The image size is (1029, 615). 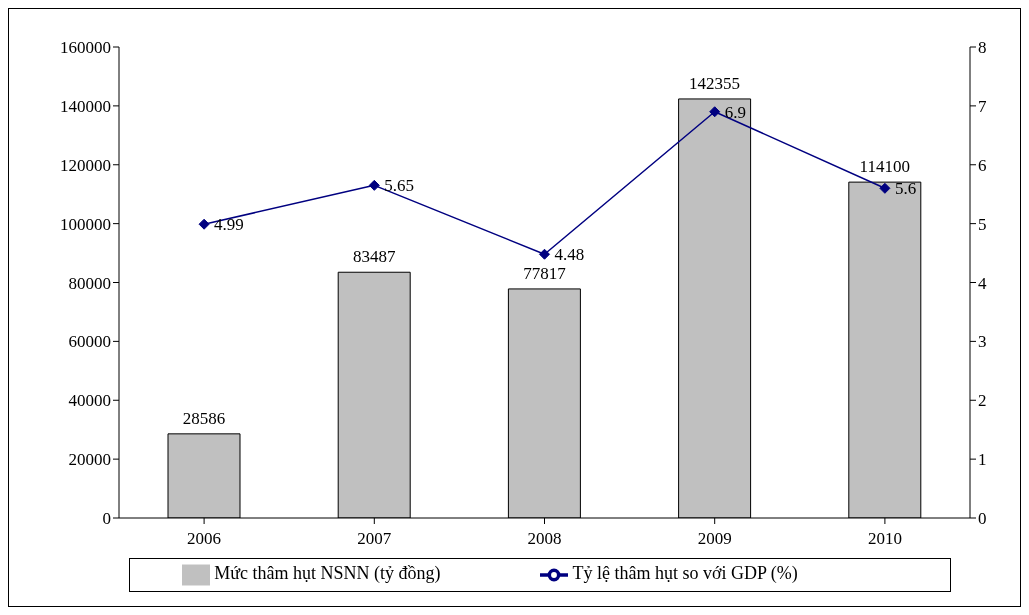 I want to click on y-tick-label: 140000, so click(x=85, y=106).